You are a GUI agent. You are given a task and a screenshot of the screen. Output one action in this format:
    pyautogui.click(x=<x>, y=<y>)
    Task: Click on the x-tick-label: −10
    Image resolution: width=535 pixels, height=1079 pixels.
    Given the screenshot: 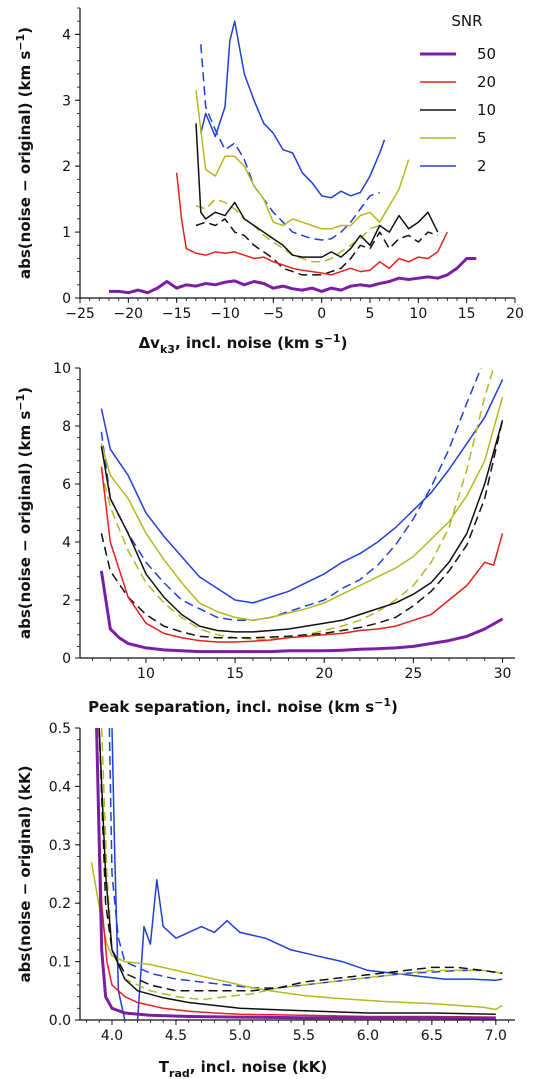 What is the action you would take?
    pyautogui.click(x=225, y=314)
    